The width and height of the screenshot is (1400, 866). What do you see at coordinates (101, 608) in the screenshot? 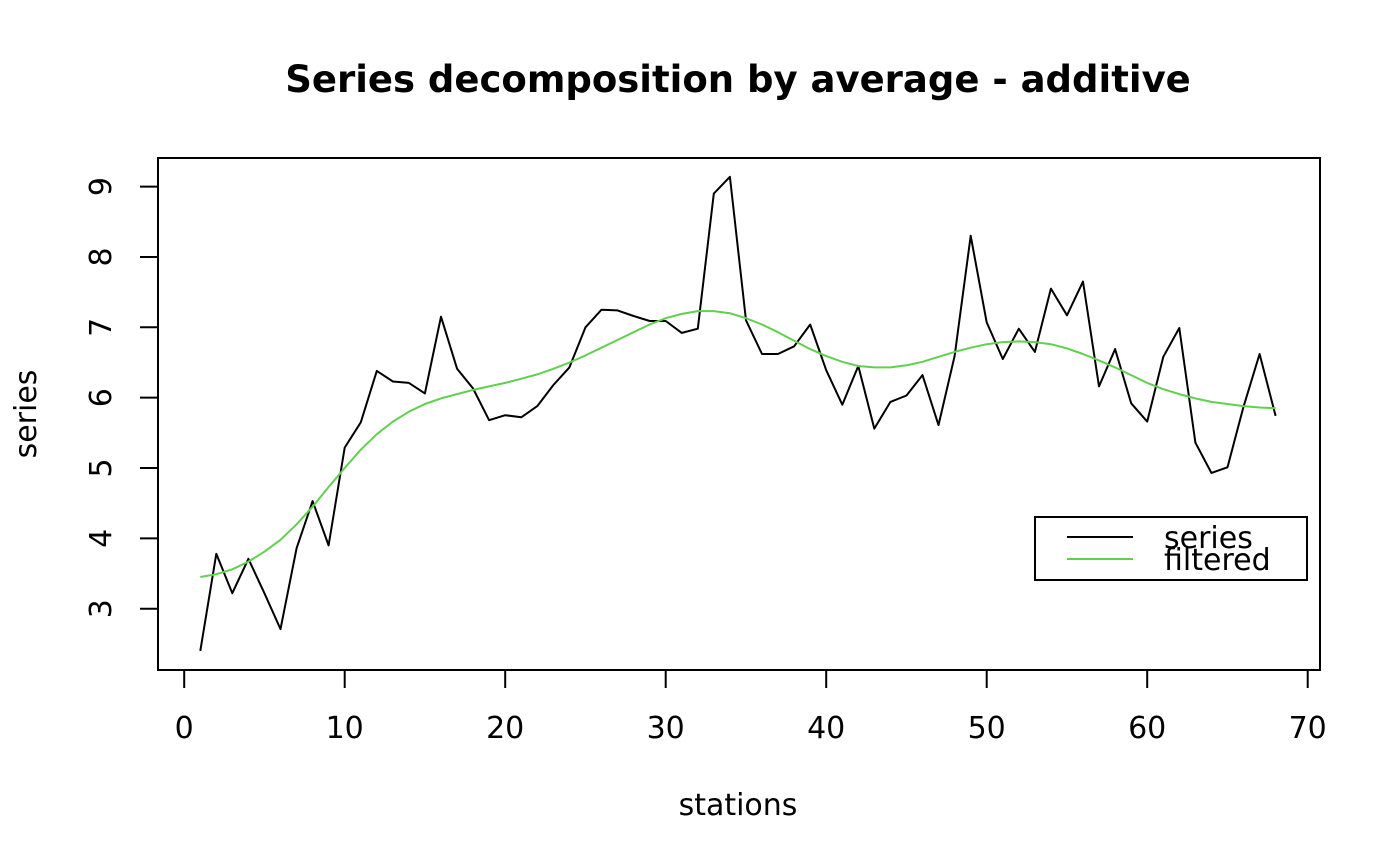
I see `y-tick-label: 3` at bounding box center [101, 608].